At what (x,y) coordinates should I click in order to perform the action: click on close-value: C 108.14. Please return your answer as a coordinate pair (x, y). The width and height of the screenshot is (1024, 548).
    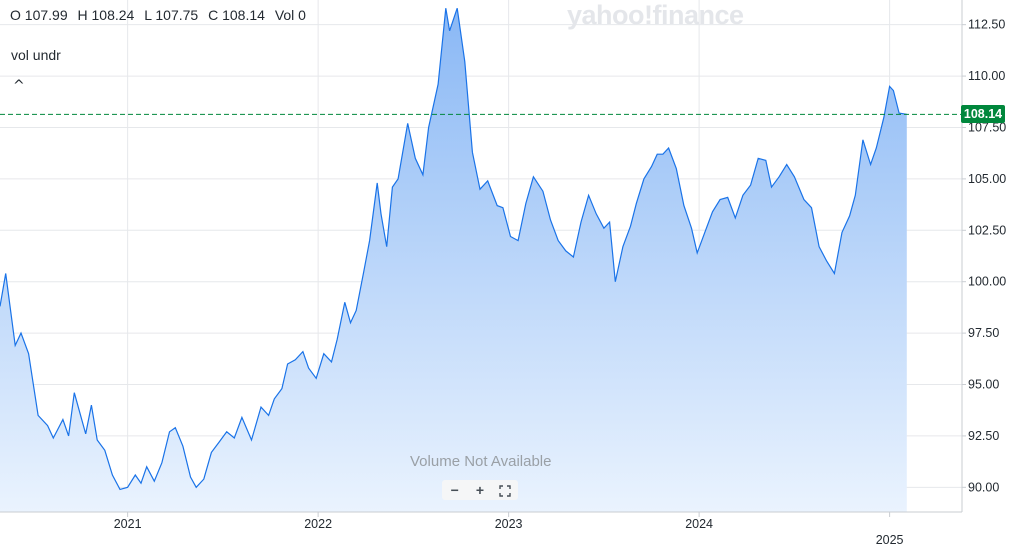
    Looking at the image, I should click on (236, 15).